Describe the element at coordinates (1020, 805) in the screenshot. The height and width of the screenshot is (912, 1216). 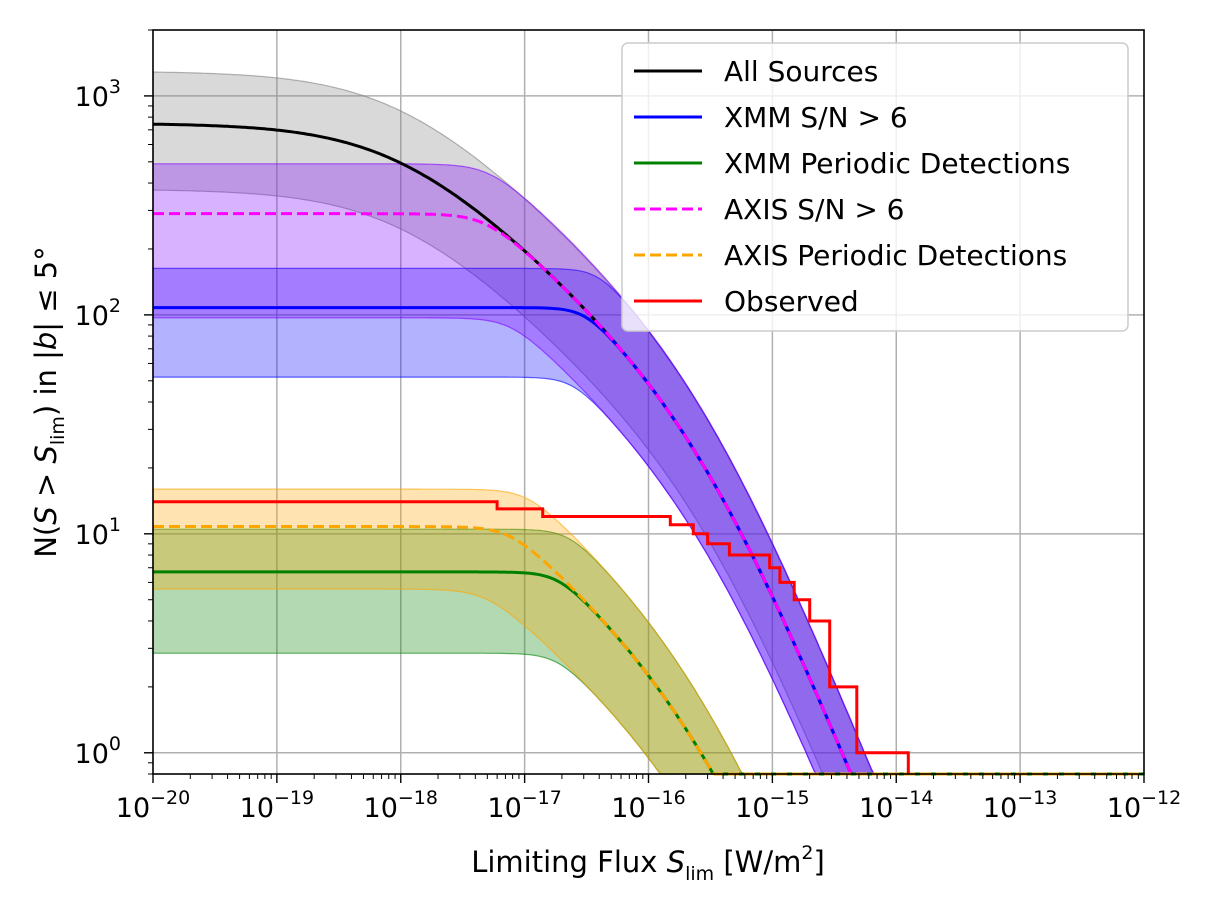
I see `x-tick-label: 10−13` at that location.